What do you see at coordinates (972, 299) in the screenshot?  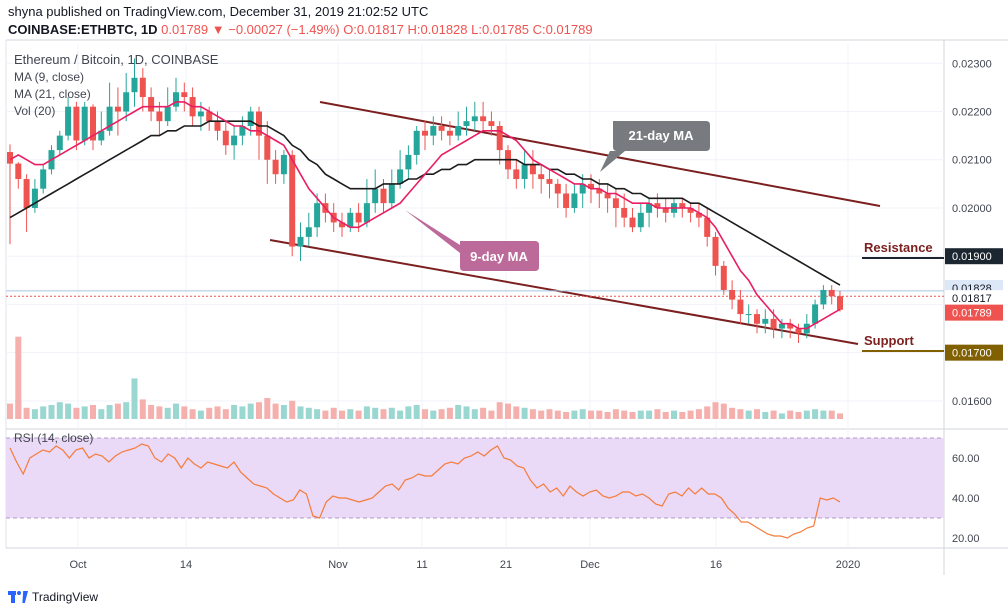 I see `open-tag-text: 0.01817` at bounding box center [972, 299].